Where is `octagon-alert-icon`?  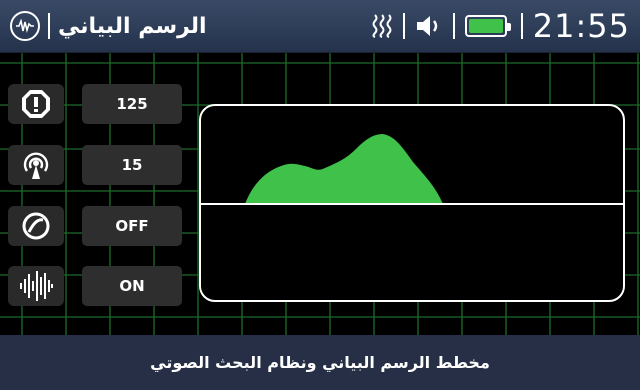
octagon-alert-icon is located at coordinates (36, 104).